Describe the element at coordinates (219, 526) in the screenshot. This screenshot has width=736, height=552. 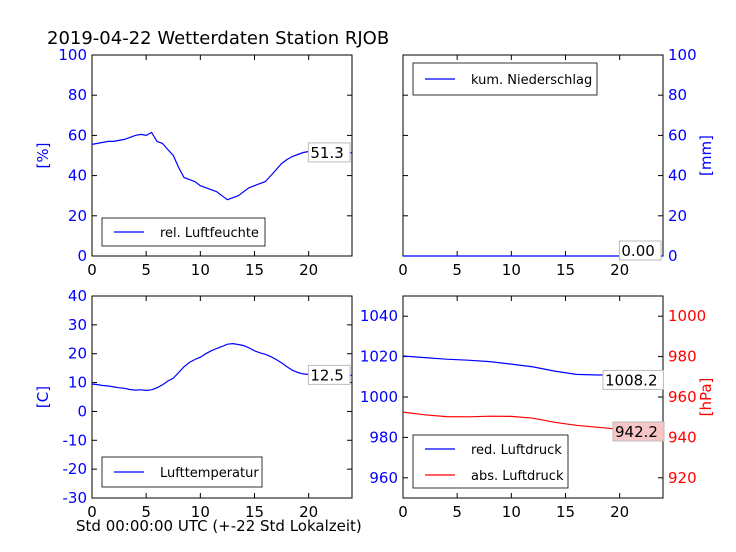
I see `x-axis-label: Std 00:00:00 UTC (+-22 Std Lokalzeit)` at that location.